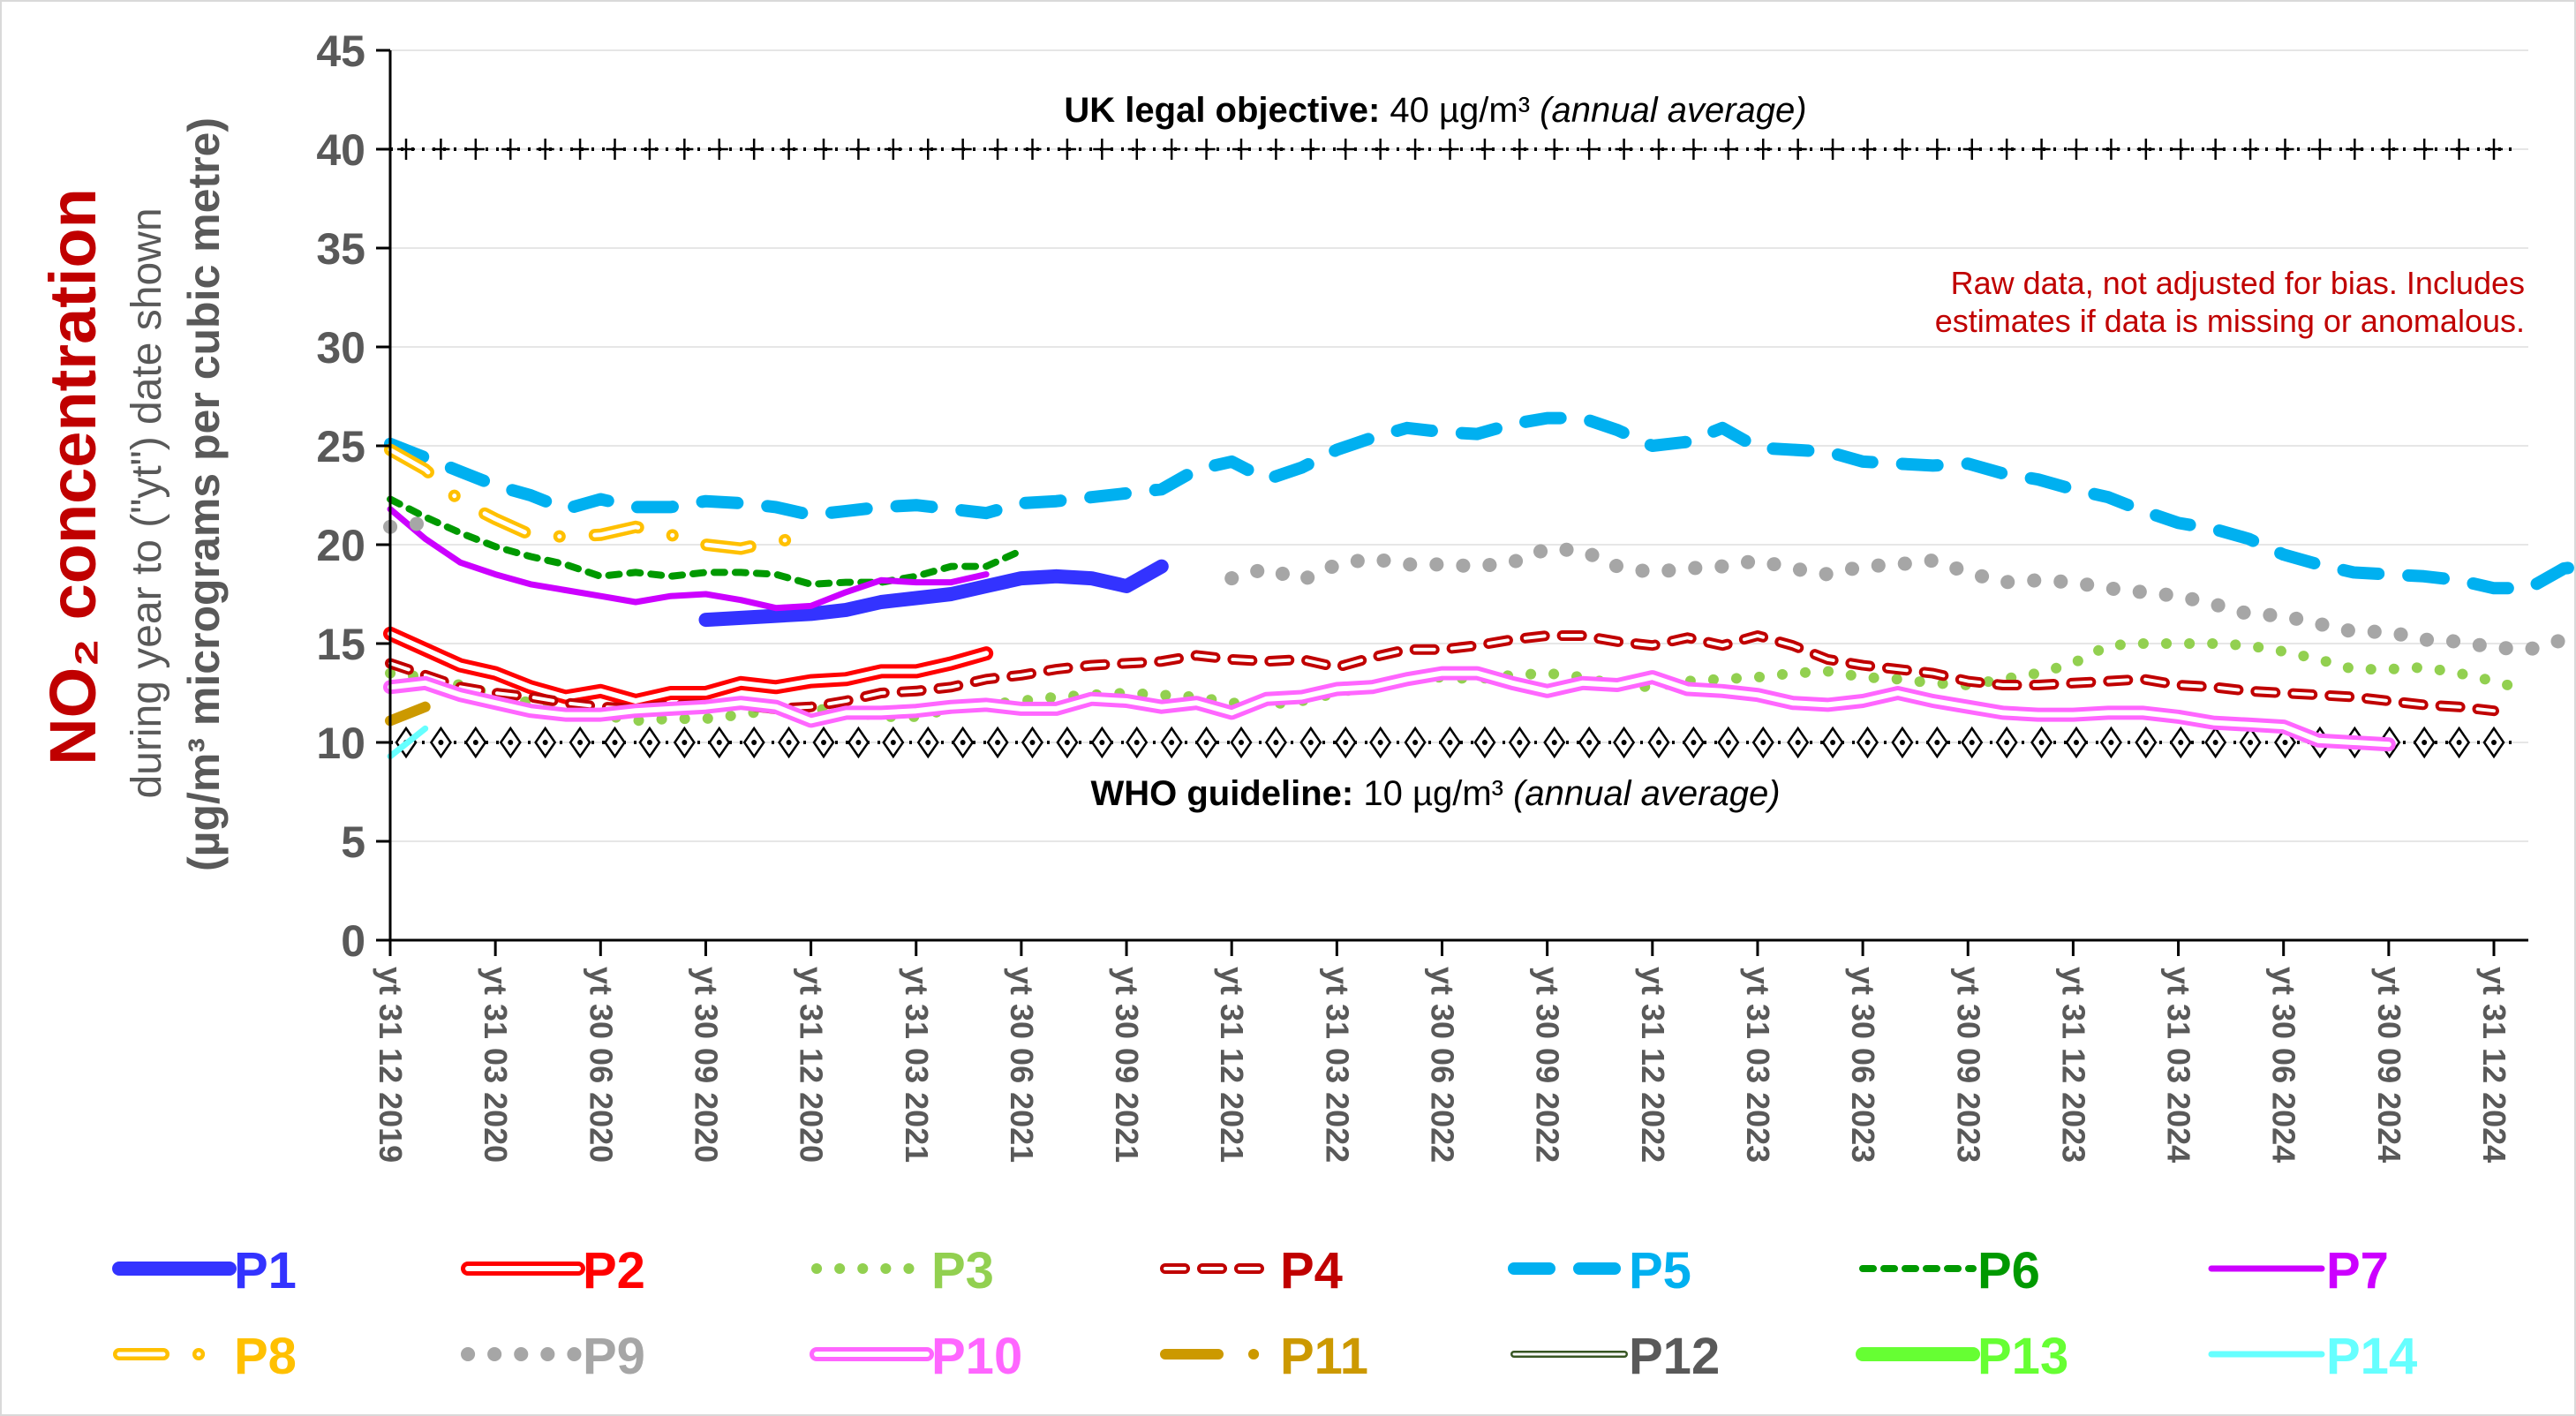 Image resolution: width=2576 pixels, height=1416 pixels. I want to click on legend-label-p11: P11, so click(1324, 1356).